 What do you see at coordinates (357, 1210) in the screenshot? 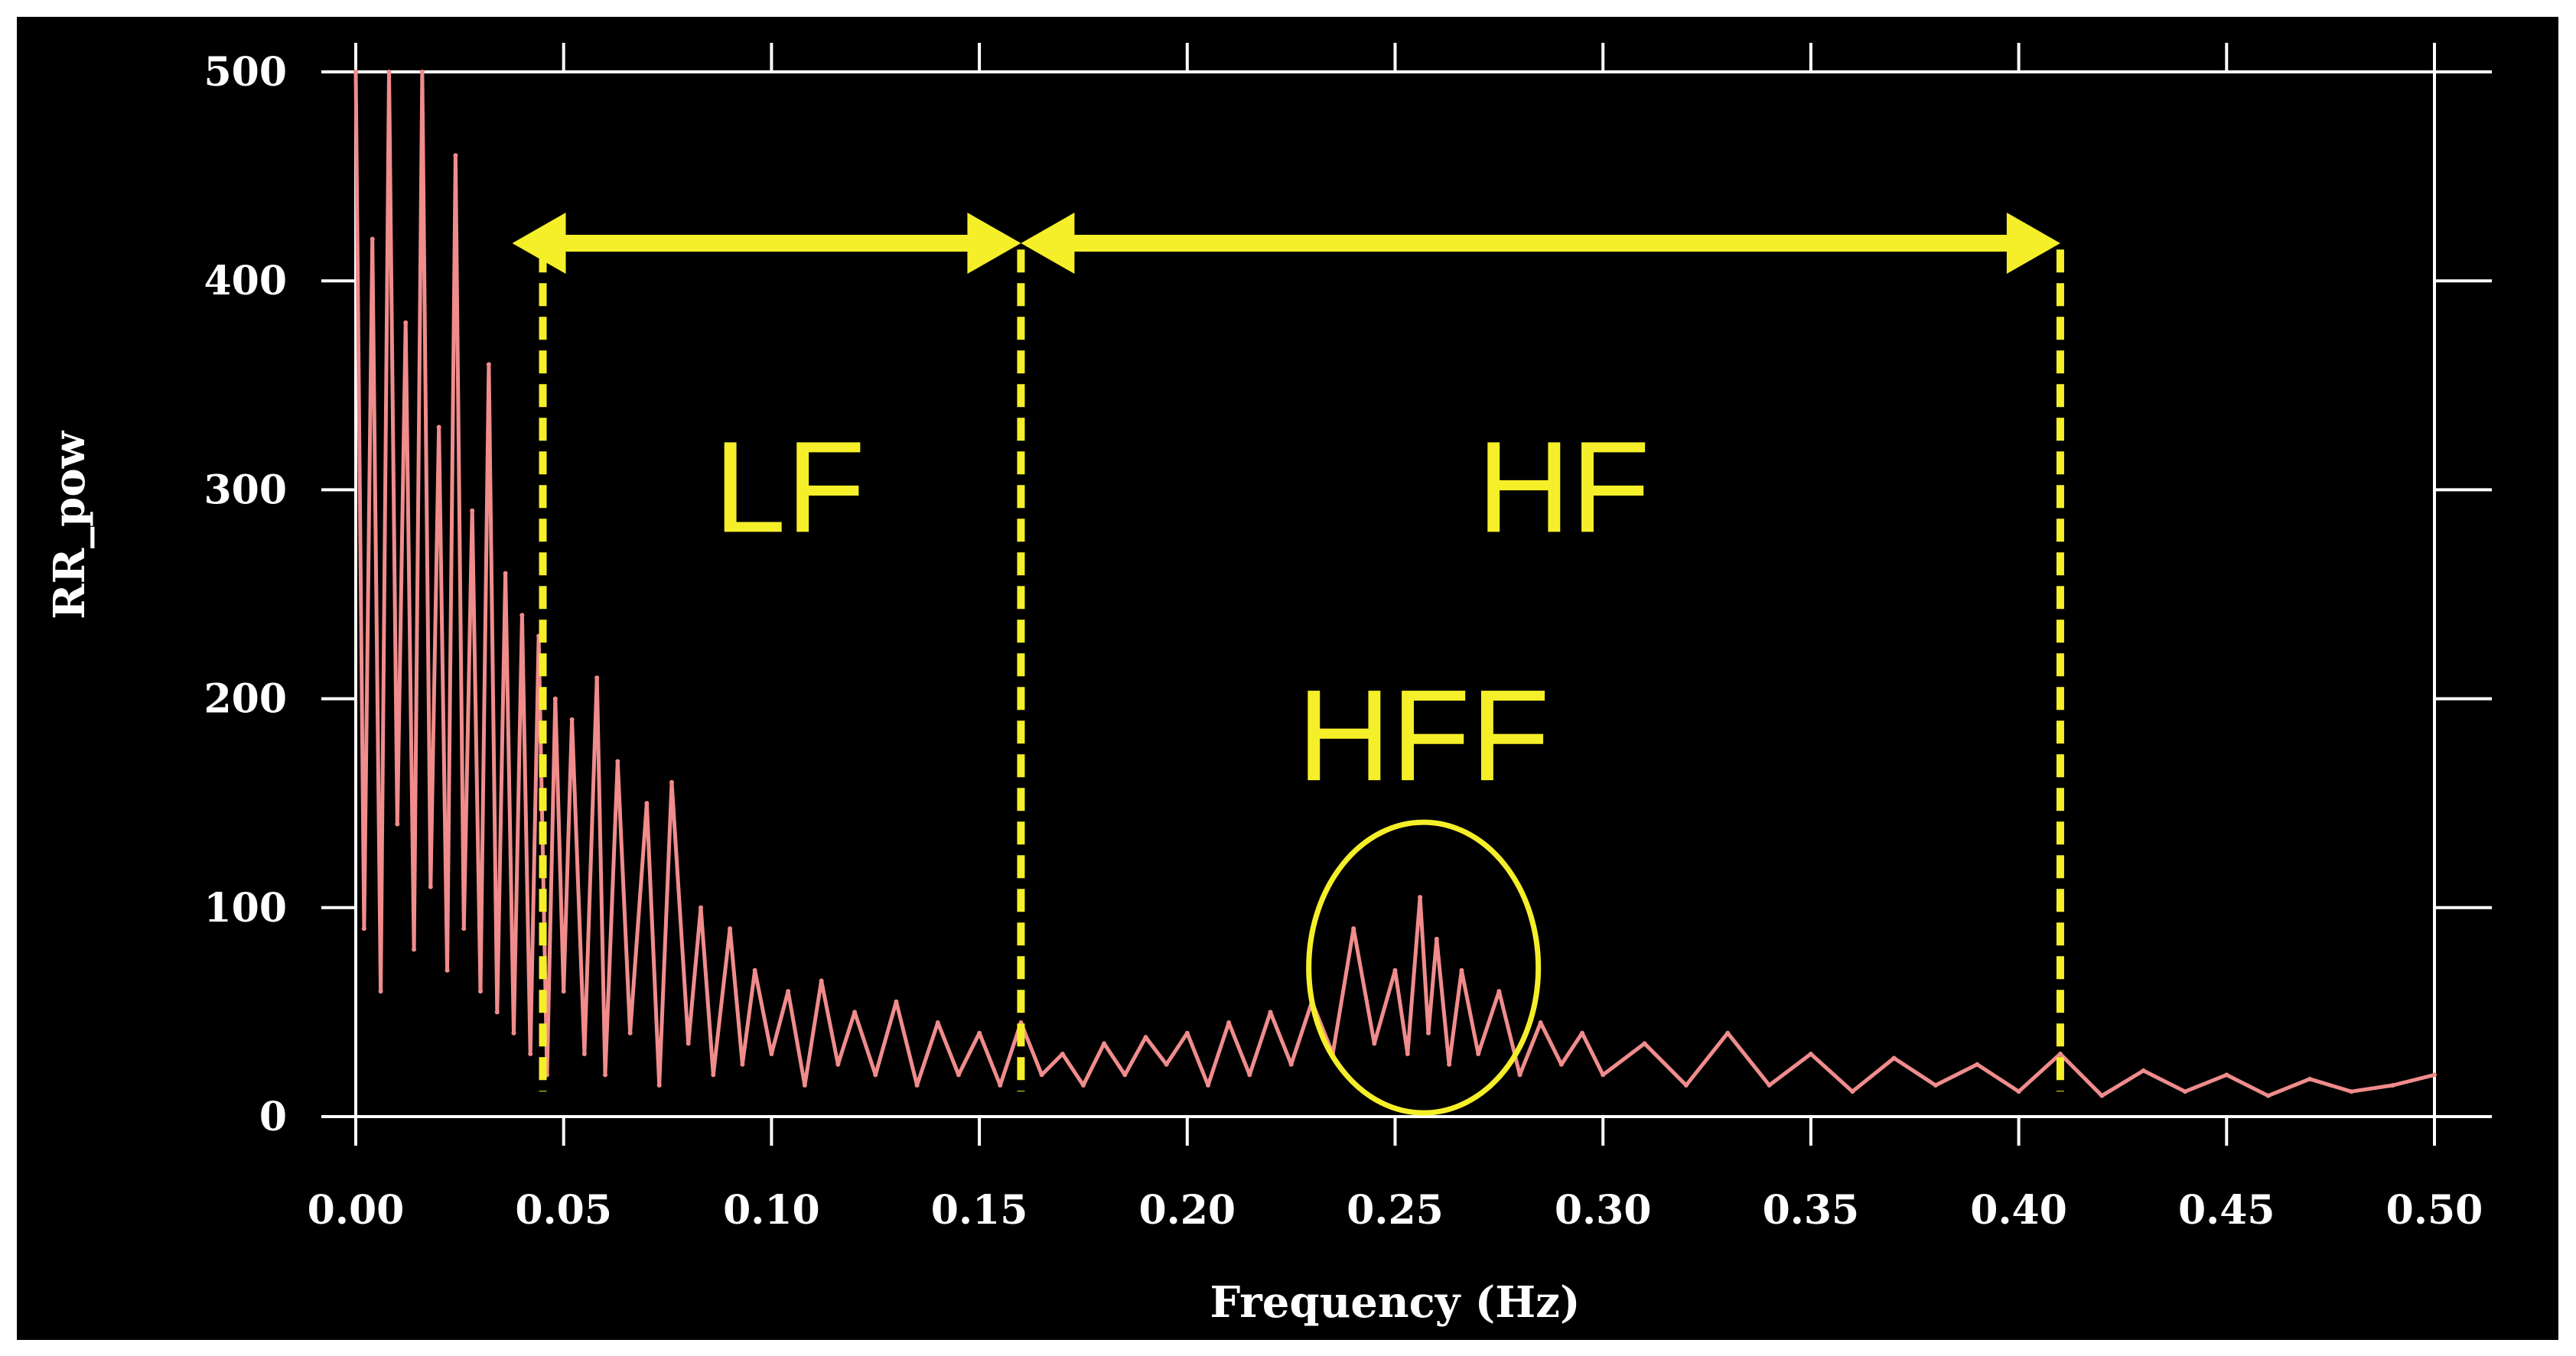
I see `x-tick-label: 0.00` at bounding box center [357, 1210].